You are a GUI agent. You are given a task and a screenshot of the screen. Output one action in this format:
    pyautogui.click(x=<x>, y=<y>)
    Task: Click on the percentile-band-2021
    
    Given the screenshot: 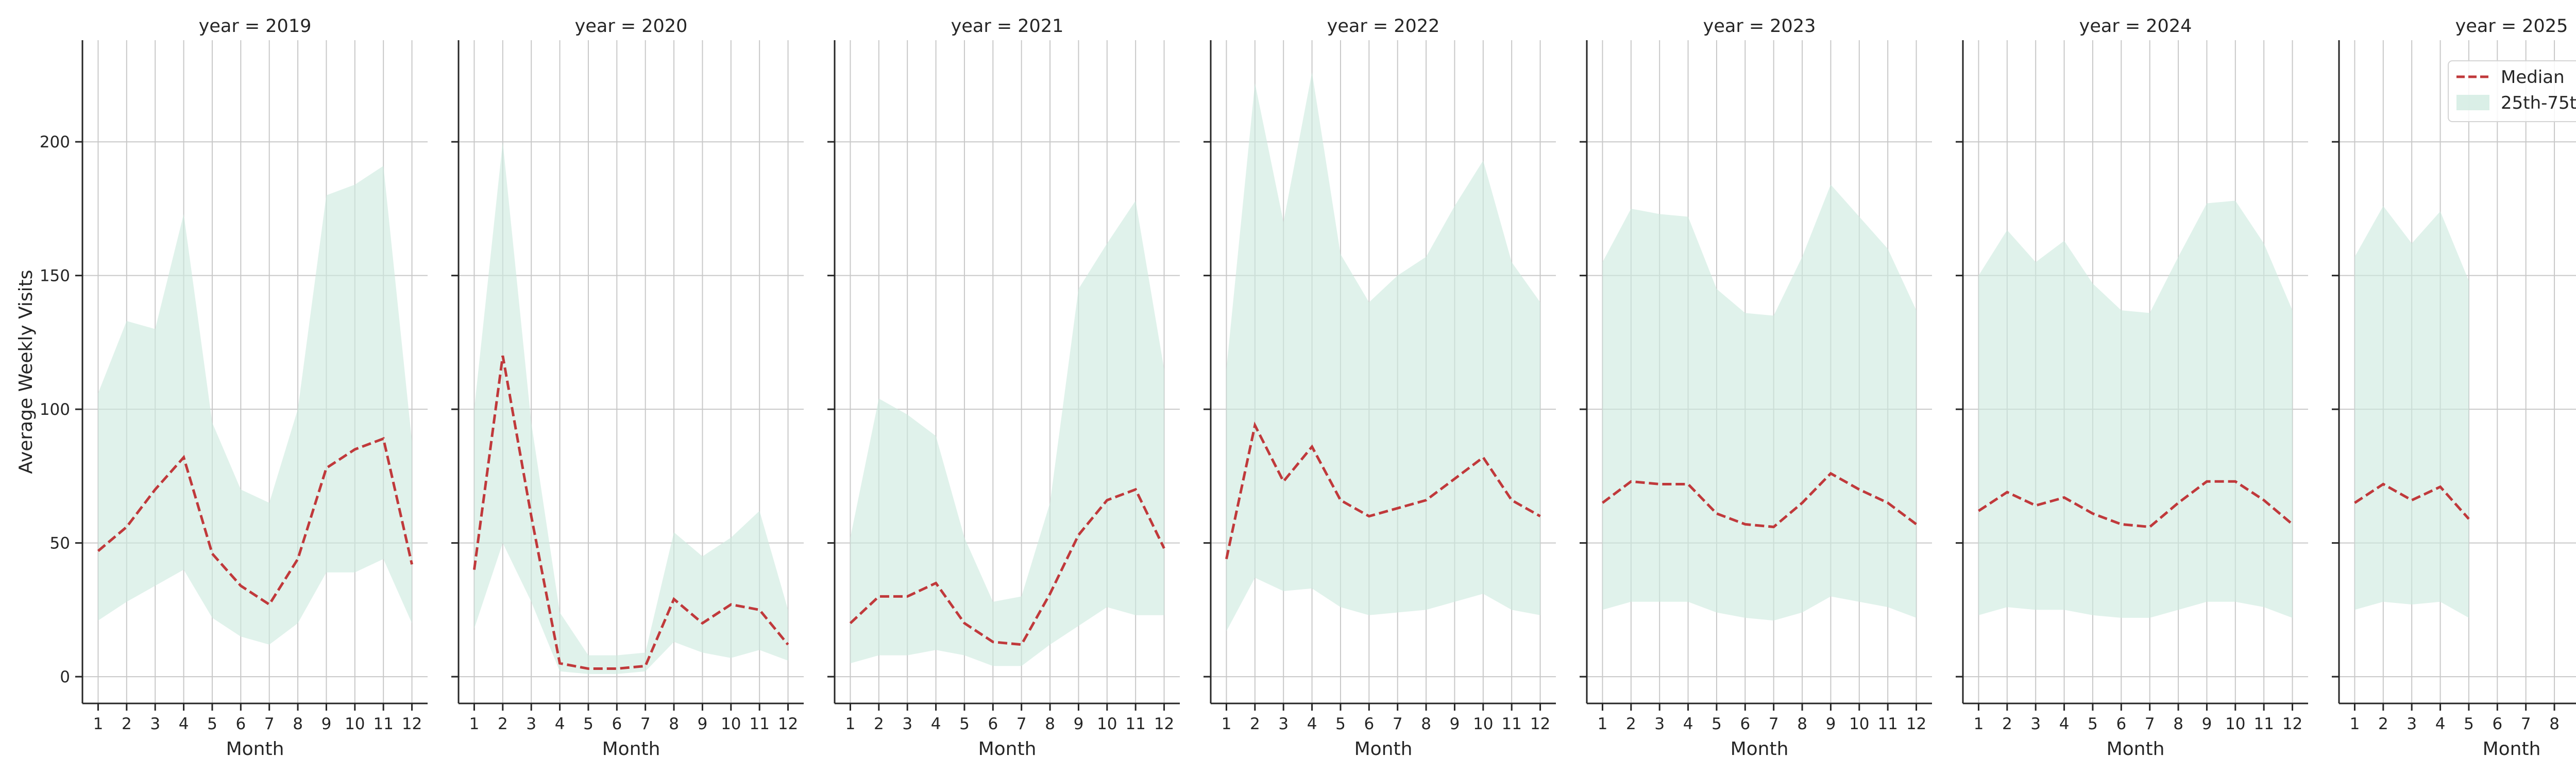 What is the action you would take?
    pyautogui.click(x=1007, y=433)
    